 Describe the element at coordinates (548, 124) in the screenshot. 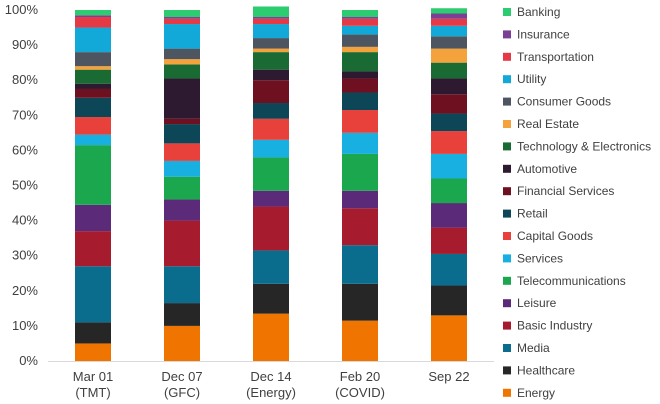

I see `legend-label: Real Estate` at that location.